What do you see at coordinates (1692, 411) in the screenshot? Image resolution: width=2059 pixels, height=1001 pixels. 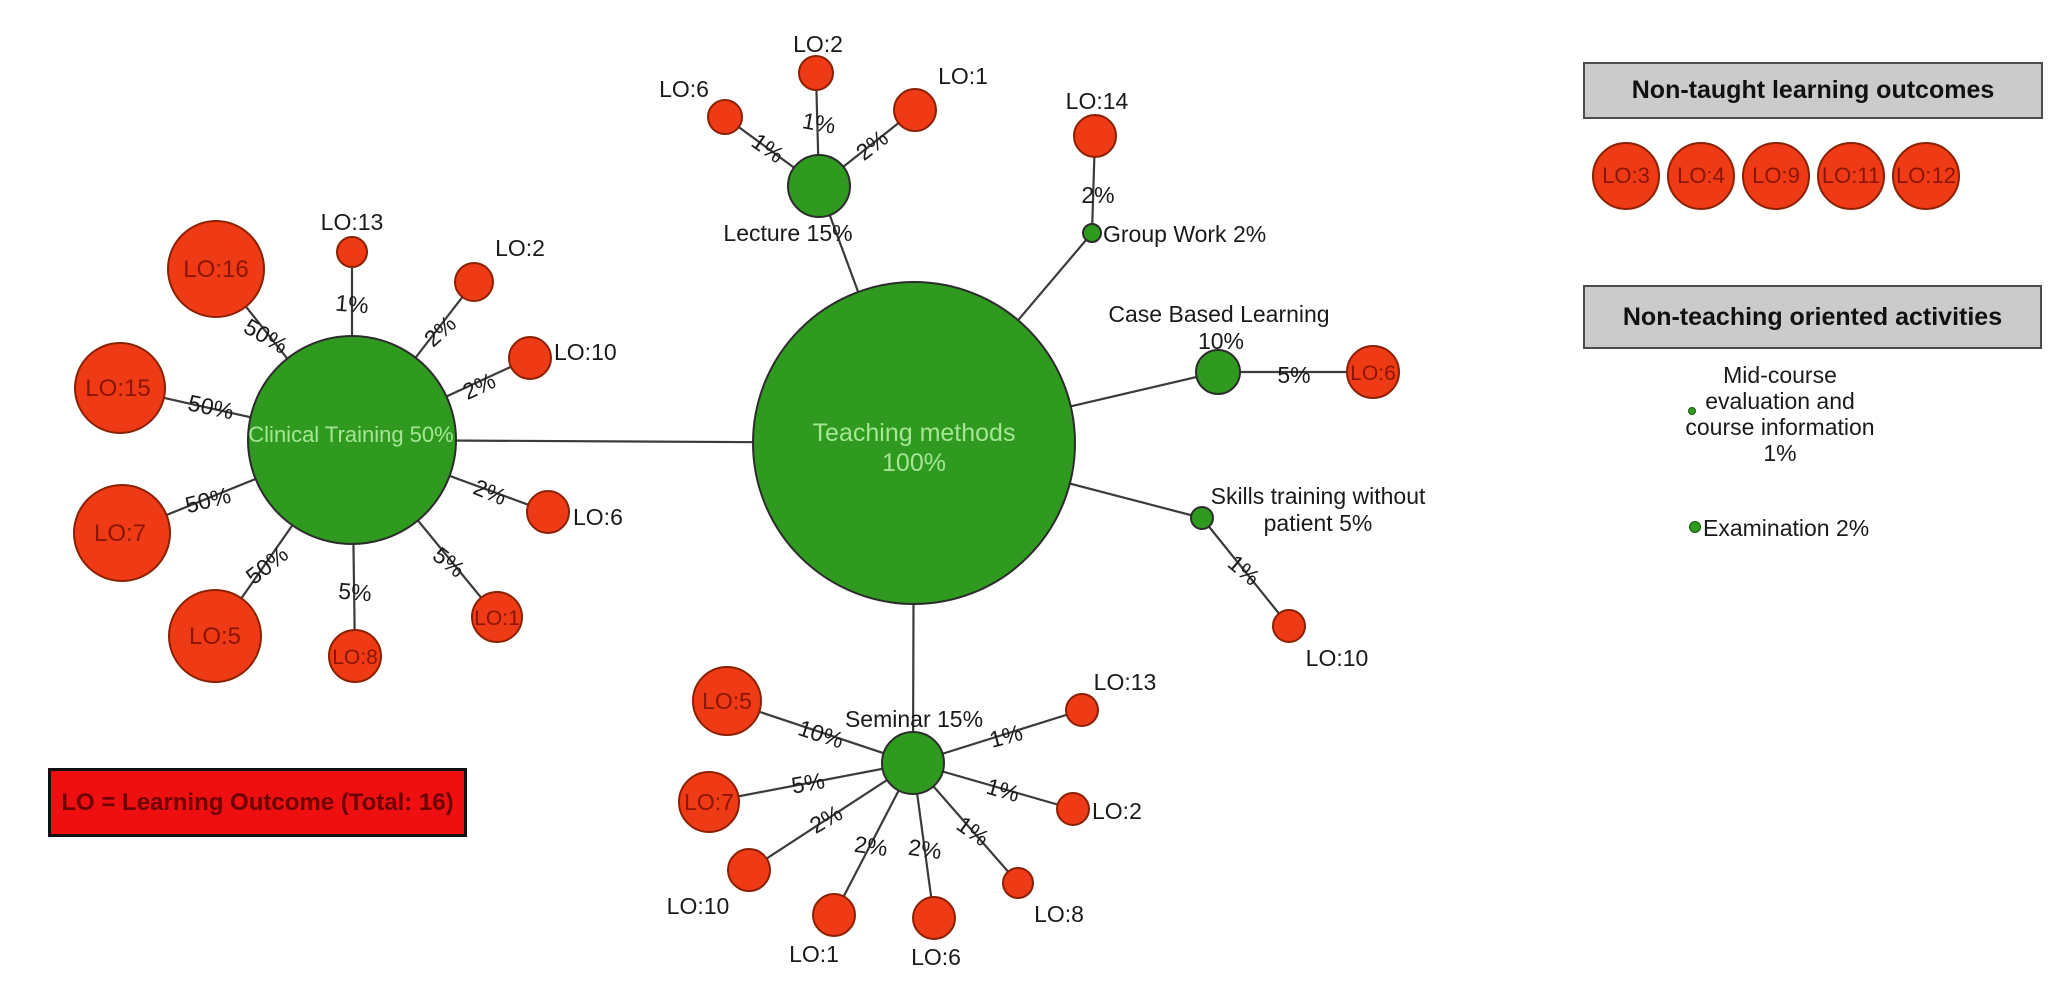 I see `midcourse-dot` at bounding box center [1692, 411].